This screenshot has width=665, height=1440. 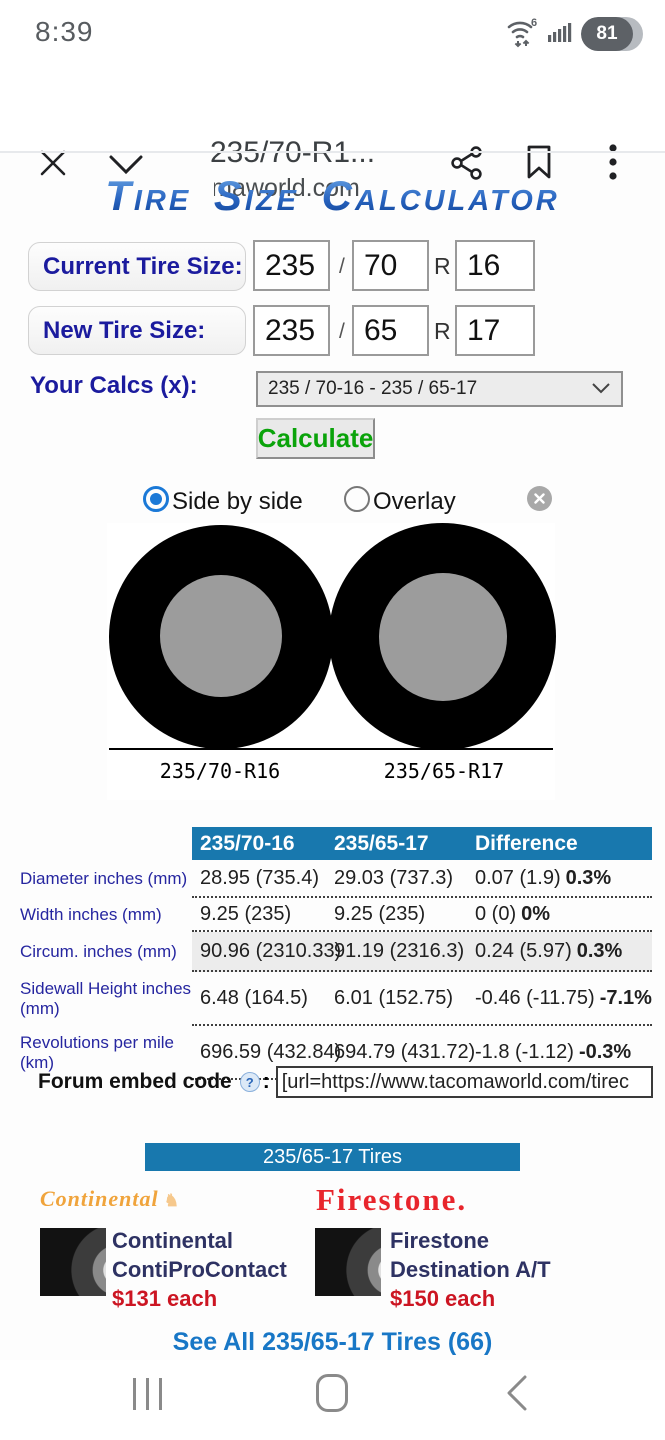 I want to click on close-tab-button, so click(x=53, y=163).